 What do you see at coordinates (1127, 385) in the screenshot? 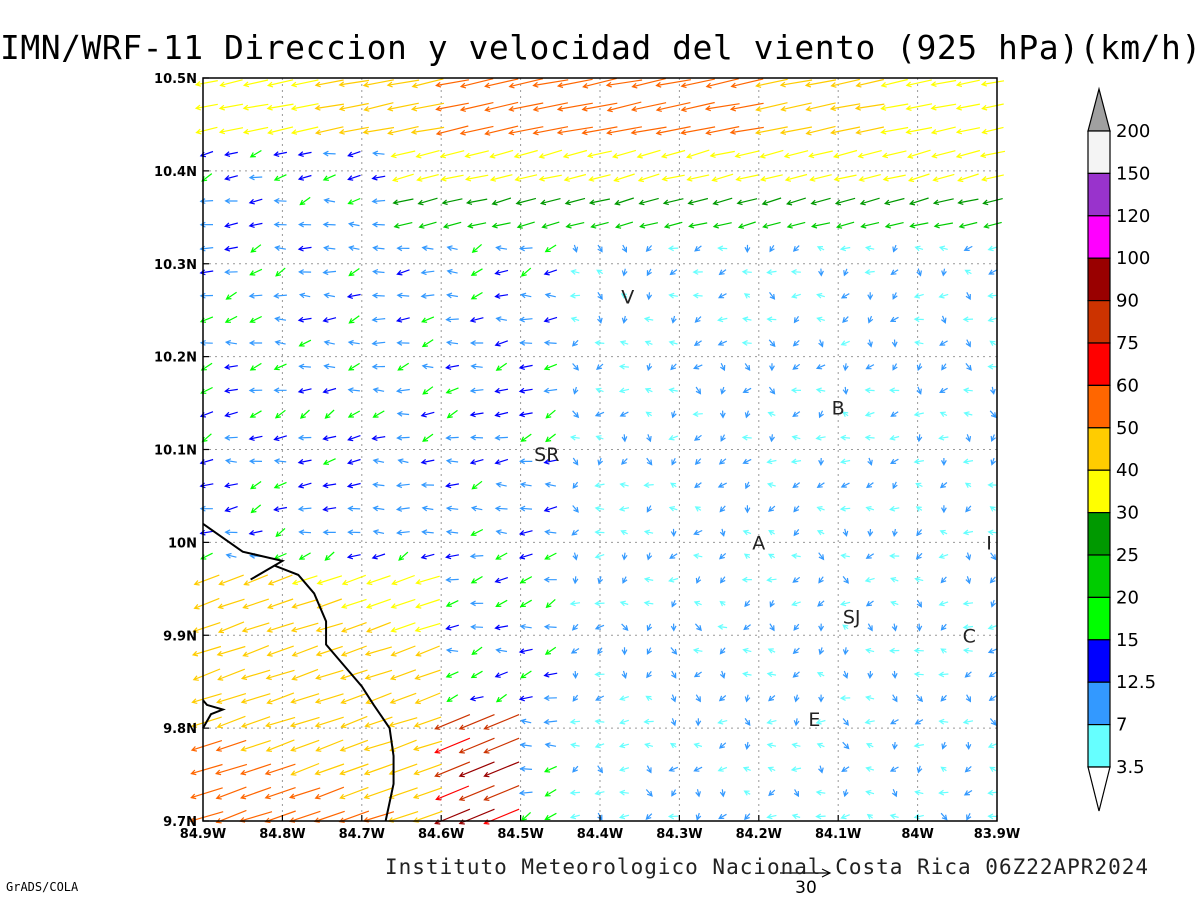
I see `colorbar-label: 60` at bounding box center [1127, 385].